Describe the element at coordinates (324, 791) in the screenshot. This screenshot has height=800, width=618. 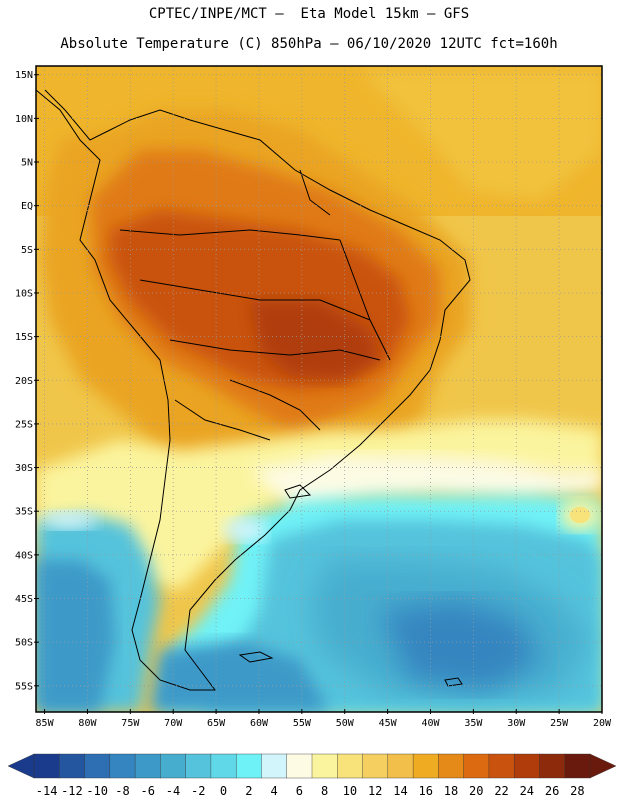
I see `colorbar-label: 8` at that location.